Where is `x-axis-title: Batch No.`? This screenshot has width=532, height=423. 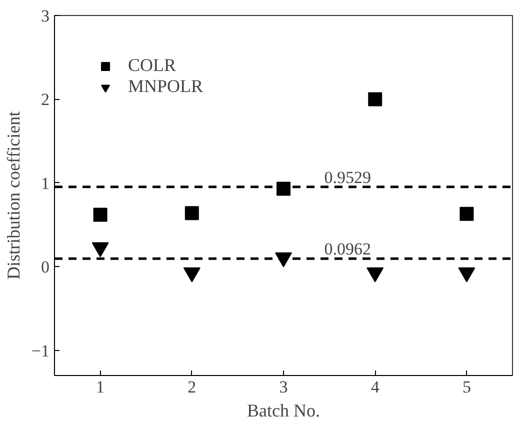
x-axis-title: Batch No. is located at coordinates (283, 410).